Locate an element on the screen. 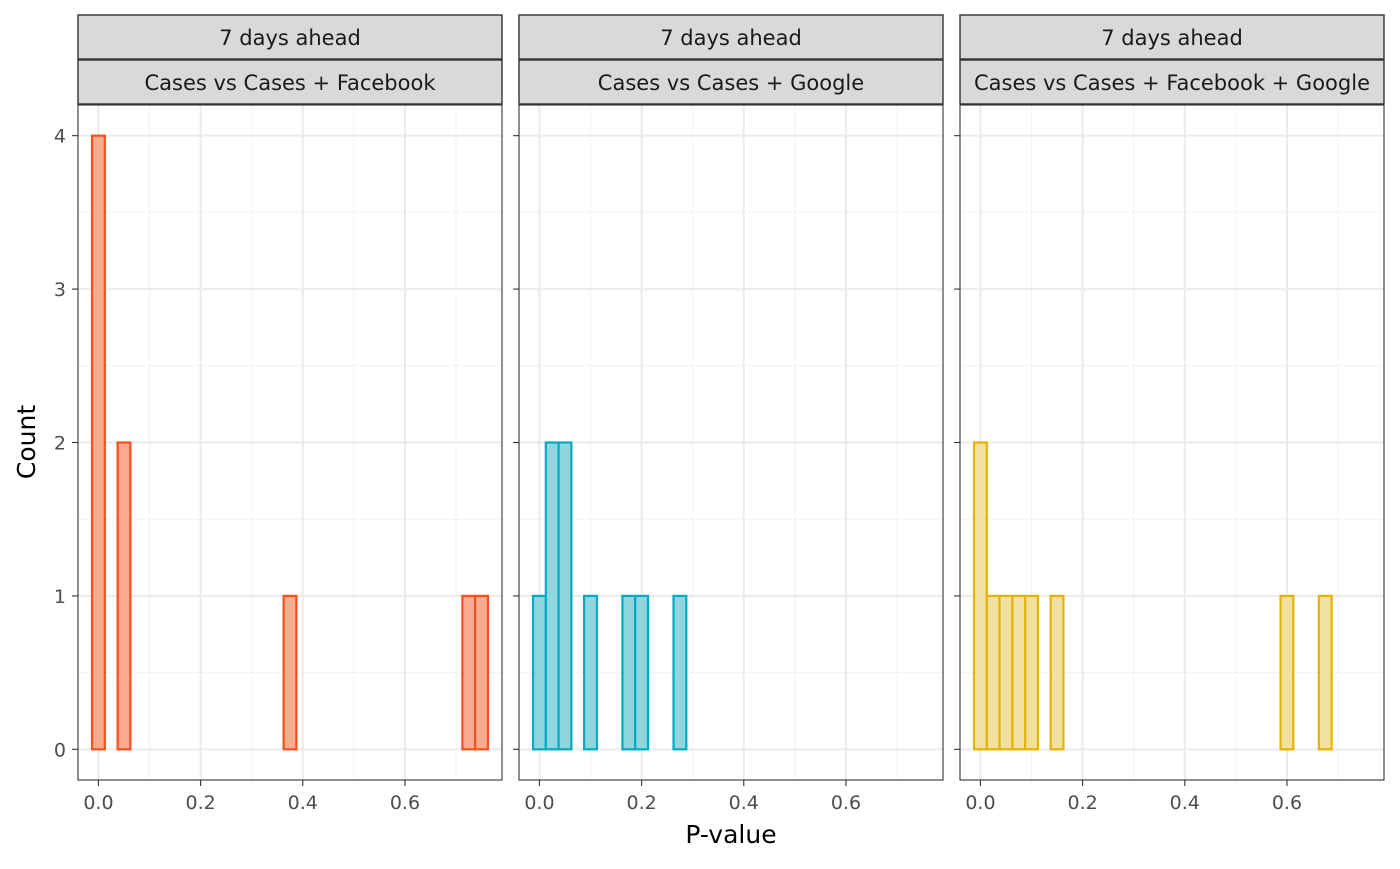 The width and height of the screenshot is (1400, 869). strip-bottom-label: Cases vs Cases + Facebook + Google is located at coordinates (1172, 83).